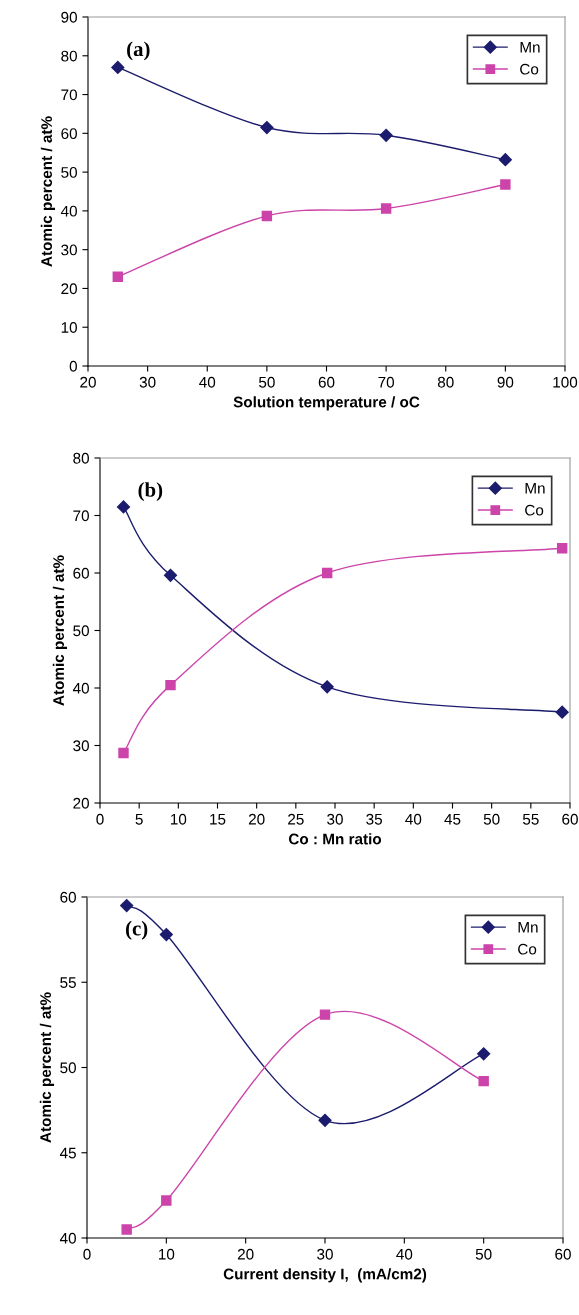 The image size is (579, 1315). I want to click on annotation: (c), so click(136, 930).